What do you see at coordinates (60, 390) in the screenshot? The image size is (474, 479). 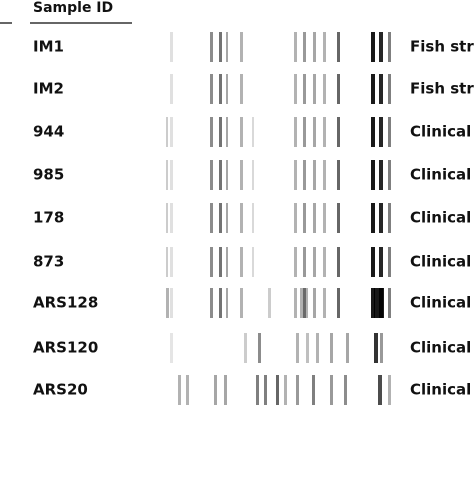 I see `sample-id: ARS20` at bounding box center [60, 390].